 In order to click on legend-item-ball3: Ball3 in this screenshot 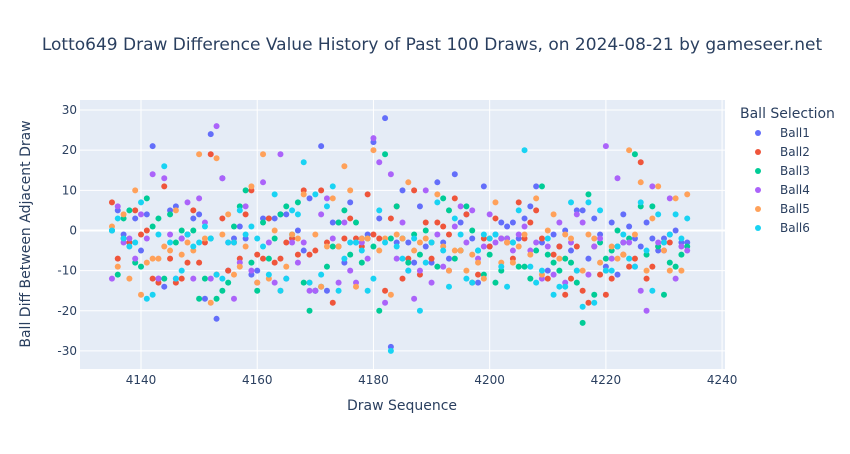, I will do `click(782, 171)`.